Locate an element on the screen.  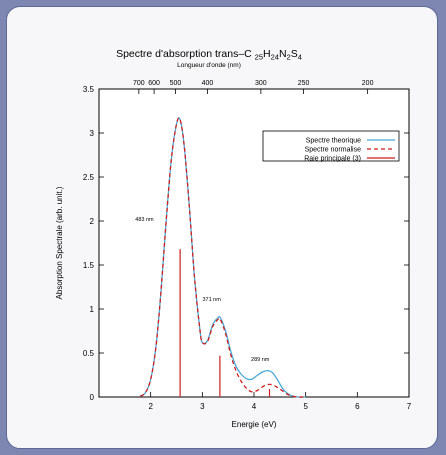
chart-title: Spectre d'absorption trans–C 25H24N2S4 is located at coordinates (209, 55).